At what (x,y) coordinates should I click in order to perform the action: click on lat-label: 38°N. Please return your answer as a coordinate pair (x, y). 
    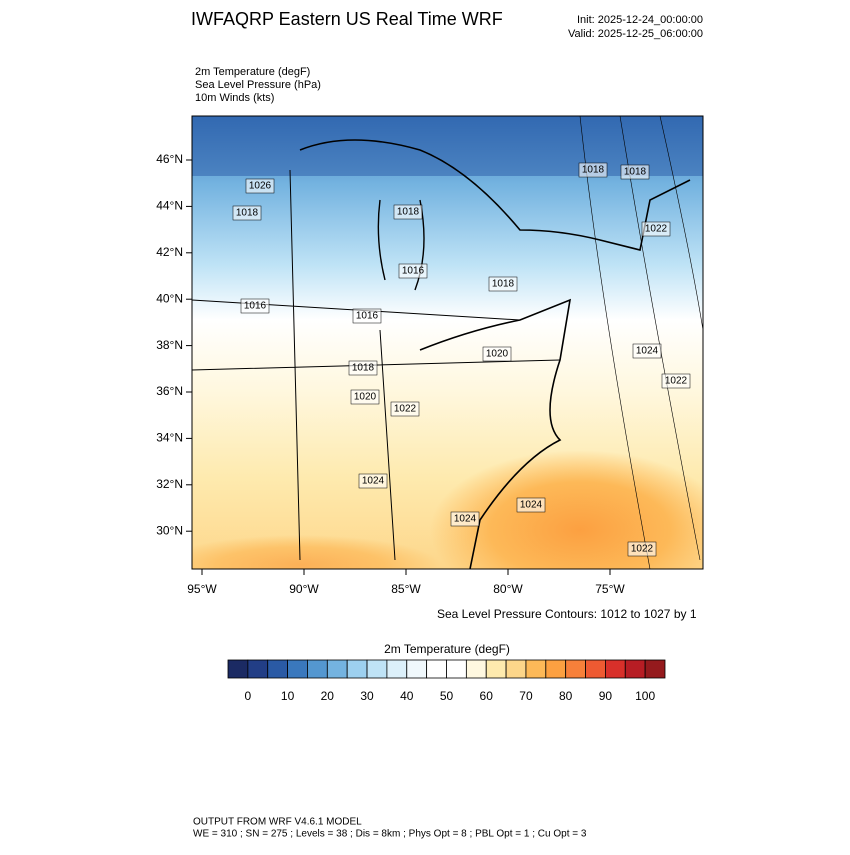
    Looking at the image, I should click on (169, 345).